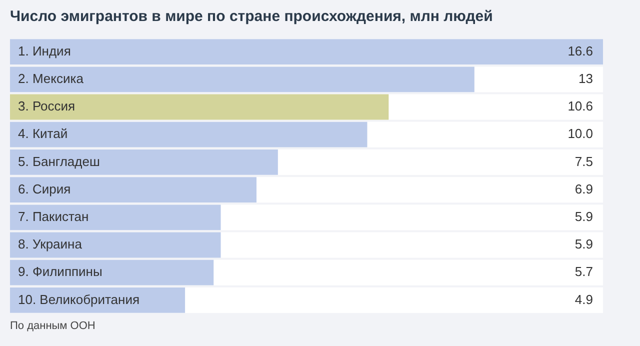 The height and width of the screenshot is (346, 640). Describe the element at coordinates (59, 161) in the screenshot. I see `y-tick-label: 5. Бангладеш` at that location.